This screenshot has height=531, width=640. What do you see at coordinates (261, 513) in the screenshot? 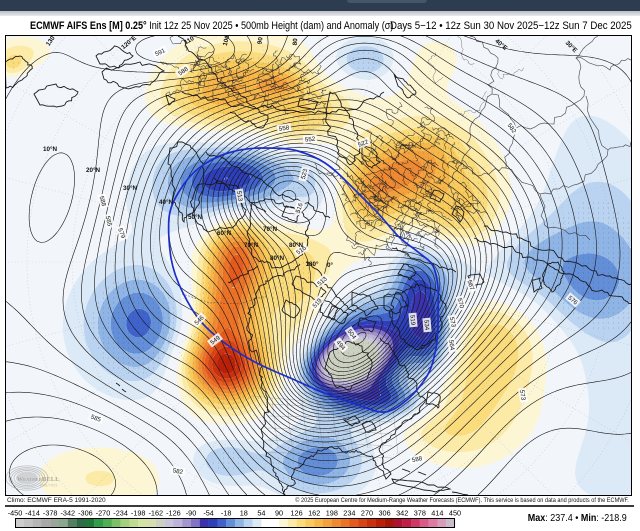
I see `svg-text: 54` at bounding box center [261, 513].